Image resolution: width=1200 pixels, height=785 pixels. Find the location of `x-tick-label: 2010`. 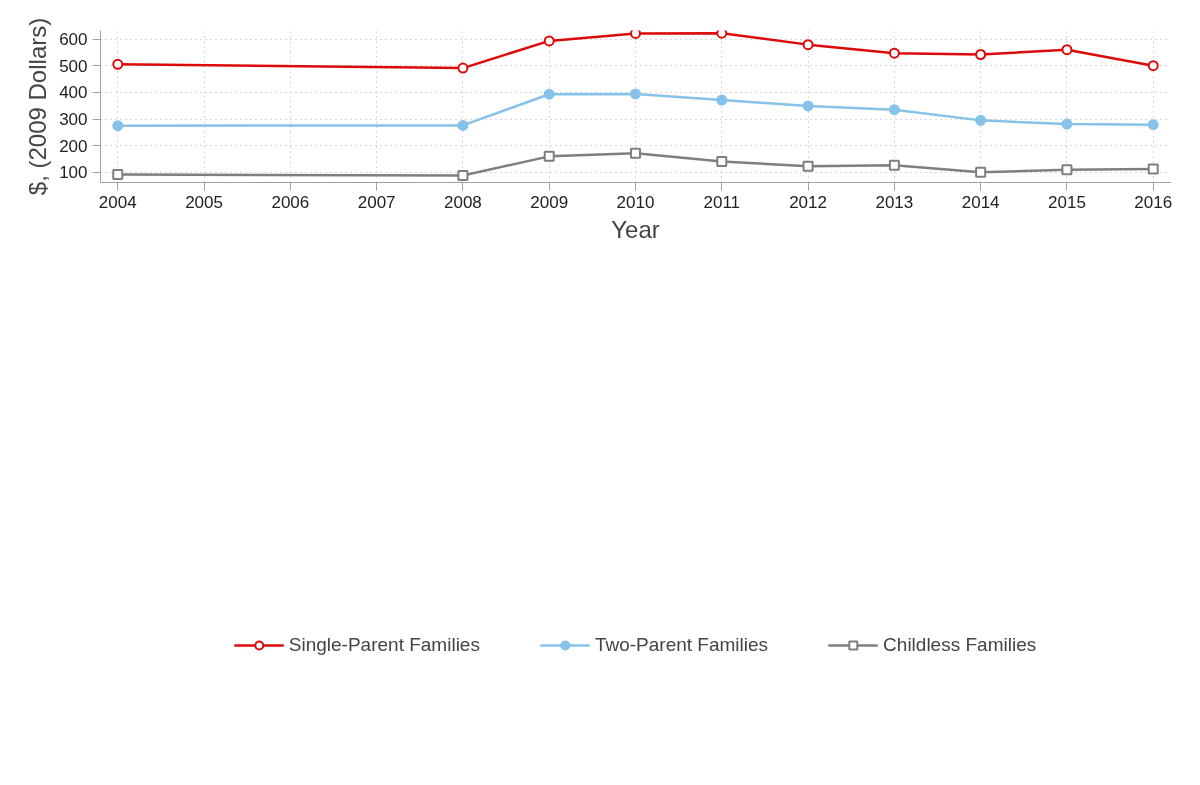

x-tick-label: 2010 is located at coordinates (635, 202).